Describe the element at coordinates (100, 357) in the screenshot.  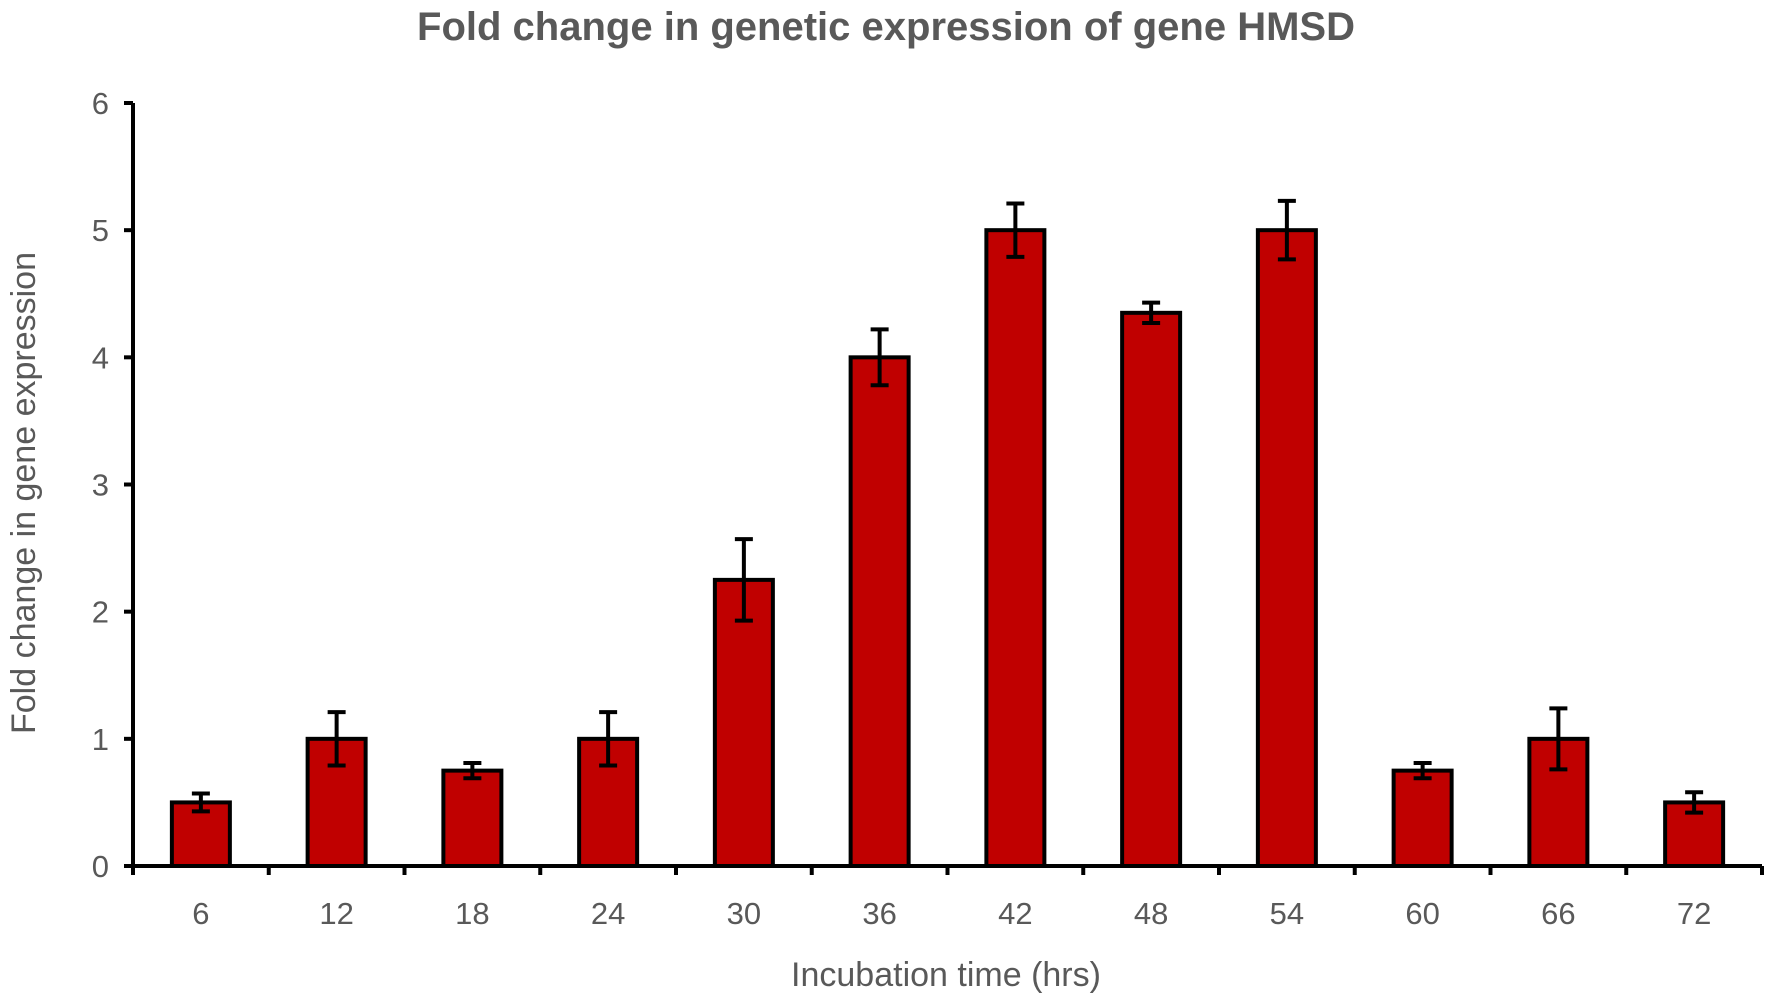
I see `y-tick-label: 4` at that location.